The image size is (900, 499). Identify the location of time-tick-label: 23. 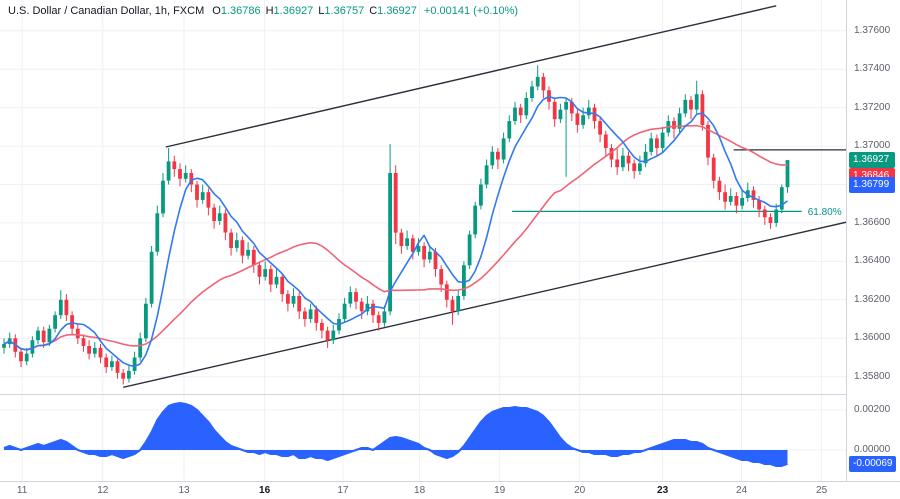
(663, 490).